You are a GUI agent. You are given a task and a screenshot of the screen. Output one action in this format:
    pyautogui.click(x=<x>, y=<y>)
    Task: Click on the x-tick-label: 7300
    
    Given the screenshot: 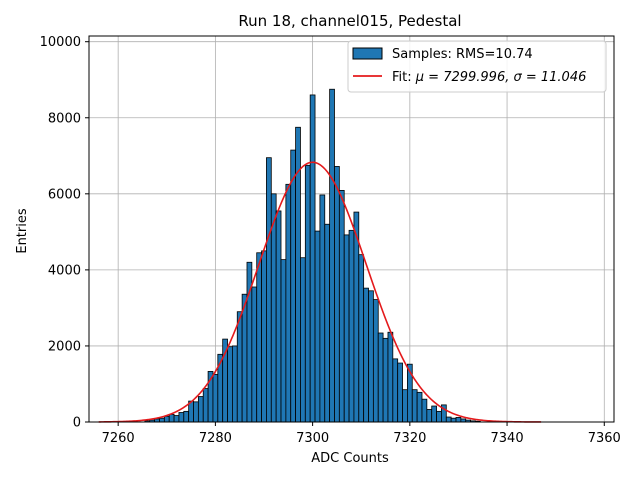 What is the action you would take?
    pyautogui.click(x=312, y=438)
    